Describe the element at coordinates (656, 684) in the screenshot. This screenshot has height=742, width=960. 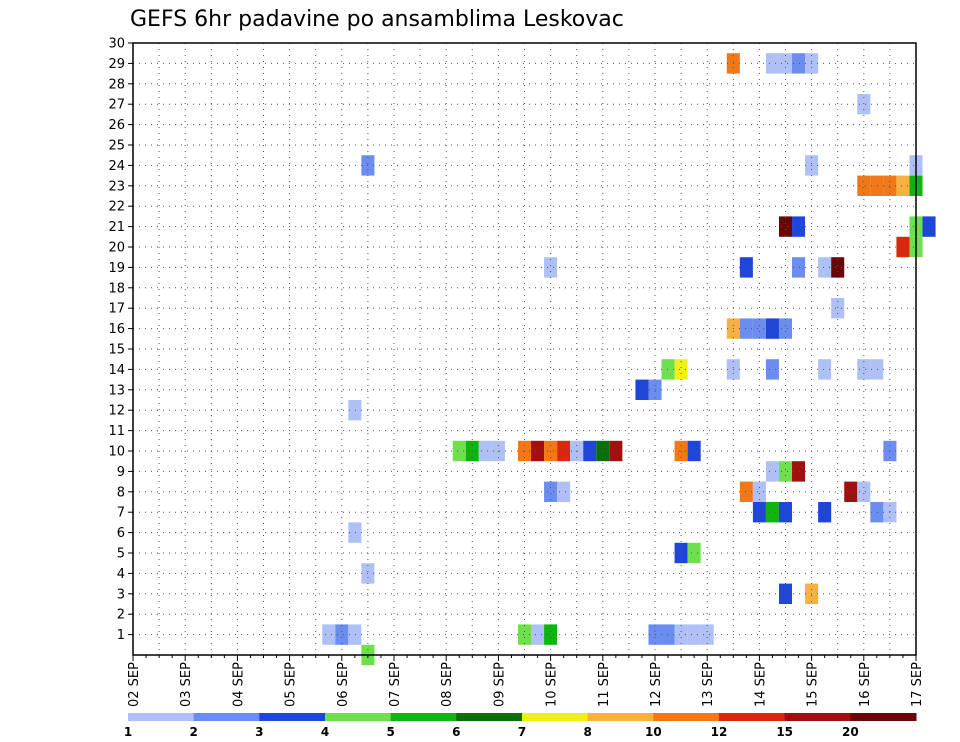
I see `x-tick-label: 12 SEP` at that location.